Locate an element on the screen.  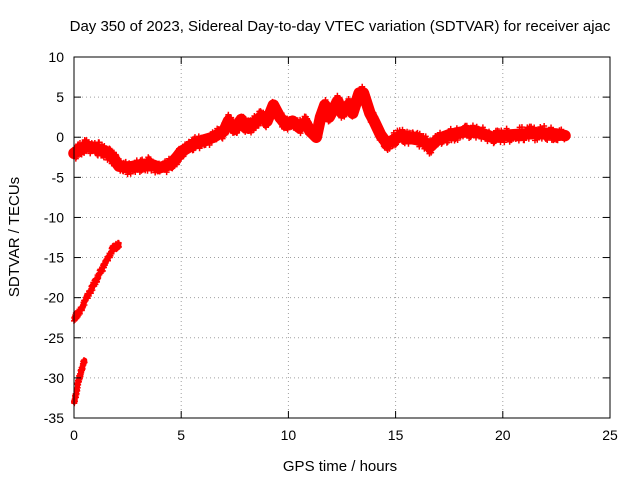
x-tick-label: 10 is located at coordinates (289, 435).